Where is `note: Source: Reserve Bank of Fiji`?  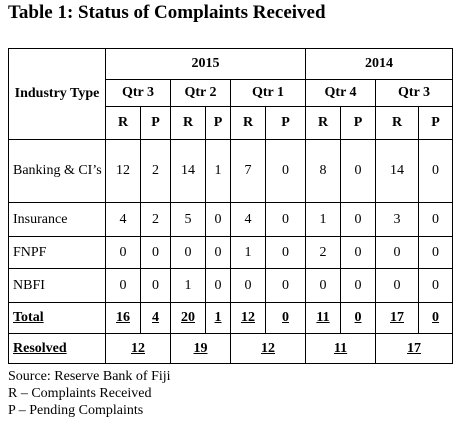
note: Source: Reserve Bank of Fiji is located at coordinates (89, 376).